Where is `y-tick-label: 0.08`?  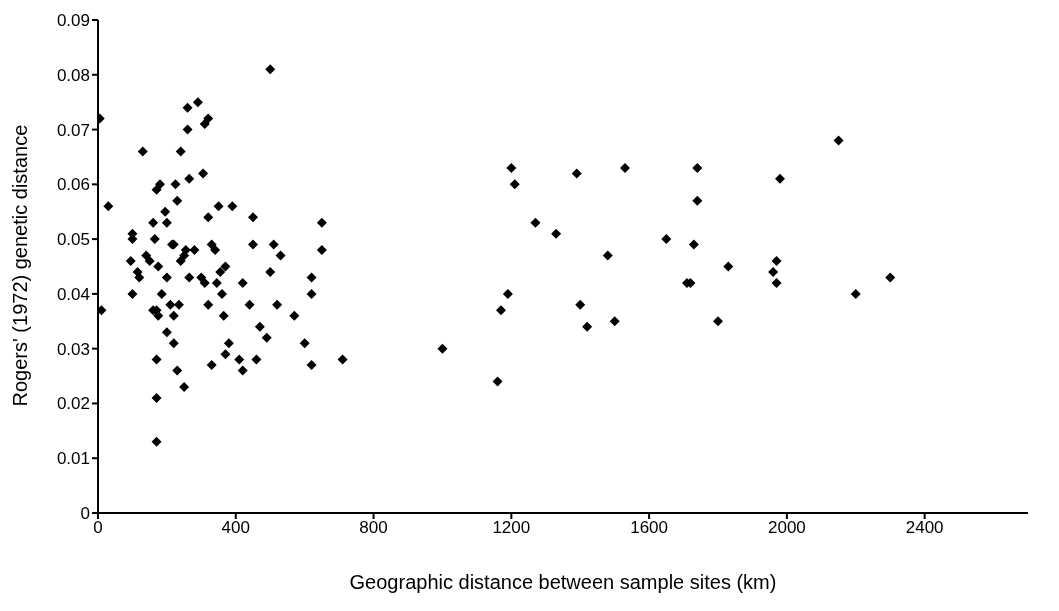 y-tick-label: 0.08 is located at coordinates (73, 75).